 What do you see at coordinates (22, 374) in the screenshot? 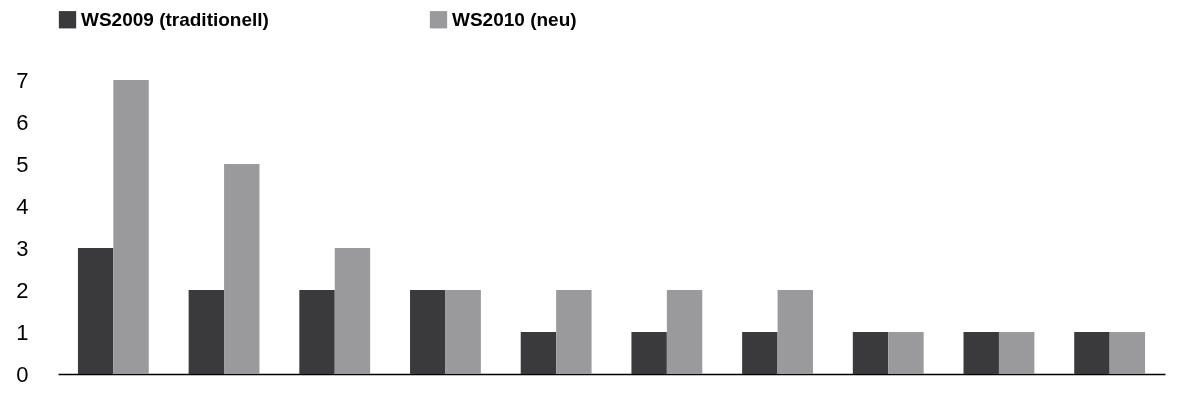
I see `y-tick-label: 0` at bounding box center [22, 374].